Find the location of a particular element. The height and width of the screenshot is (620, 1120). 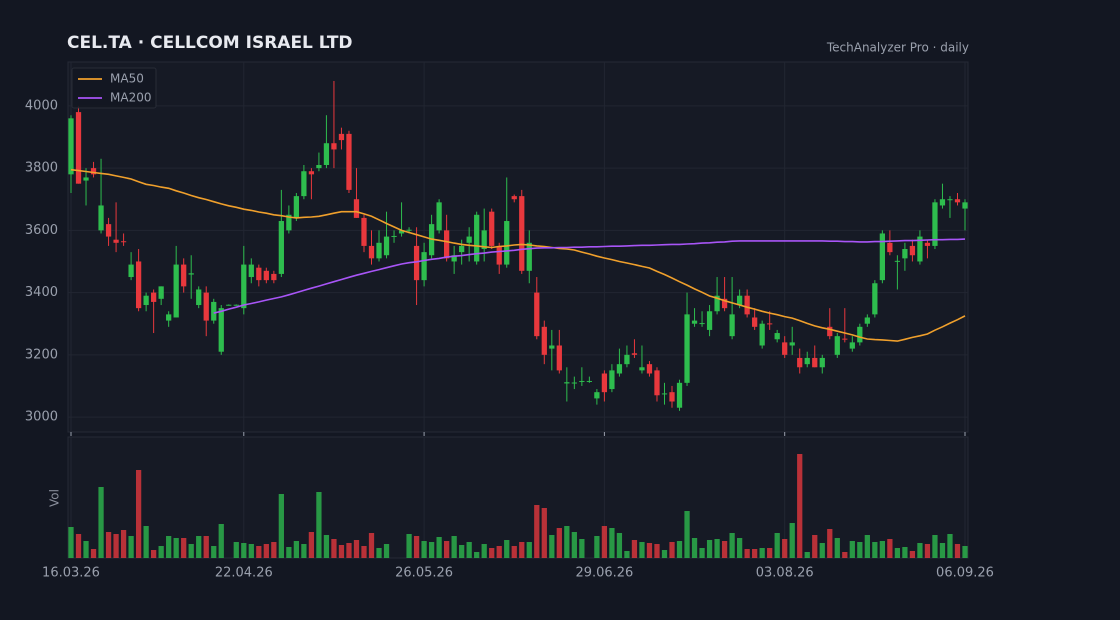

volume-bars is located at coordinates (518, 506).